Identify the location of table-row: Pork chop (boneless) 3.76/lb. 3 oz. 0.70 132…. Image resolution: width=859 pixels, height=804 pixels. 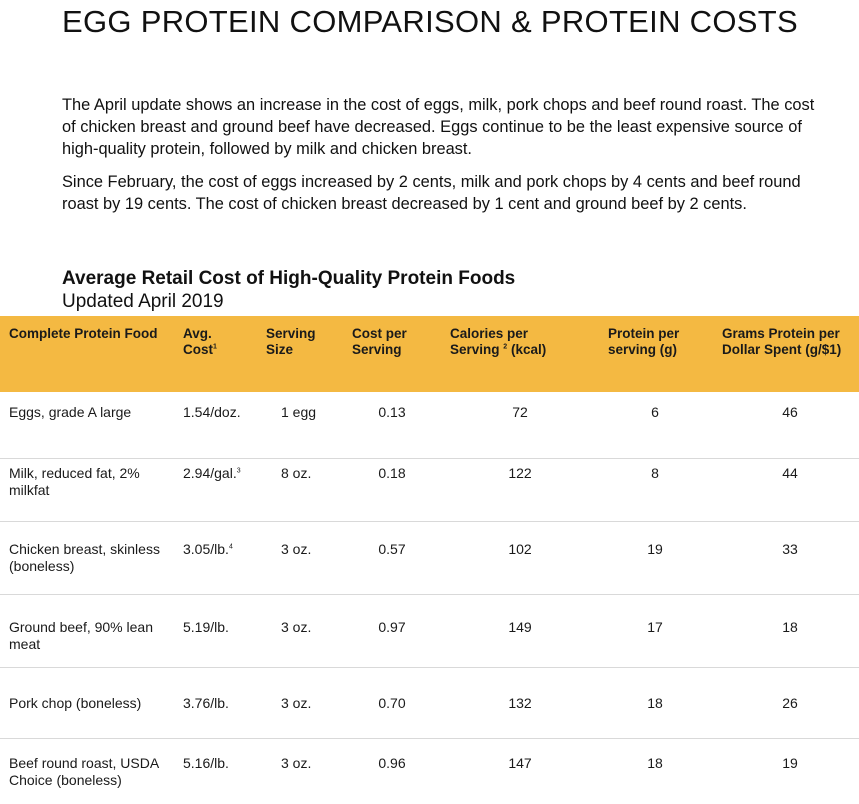
(429, 706).